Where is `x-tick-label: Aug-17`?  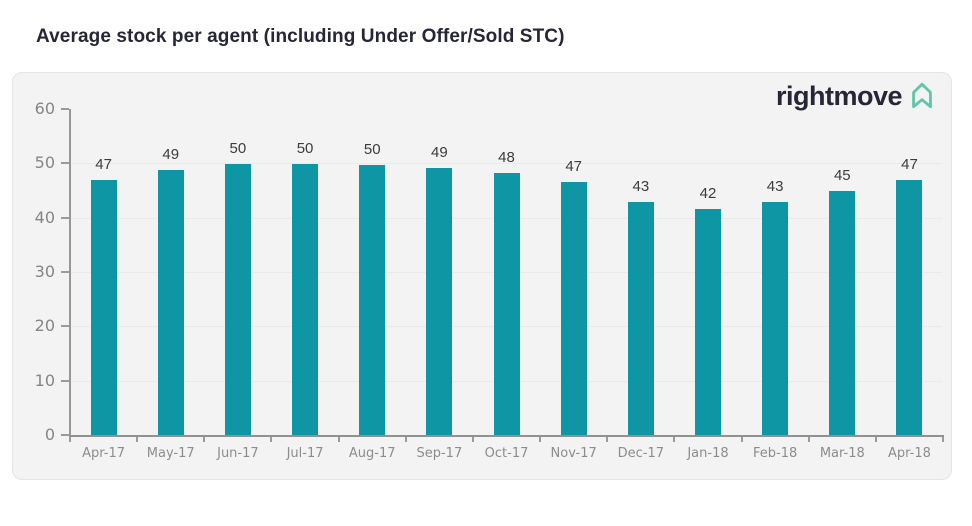
x-tick-label: Aug-17 is located at coordinates (372, 453).